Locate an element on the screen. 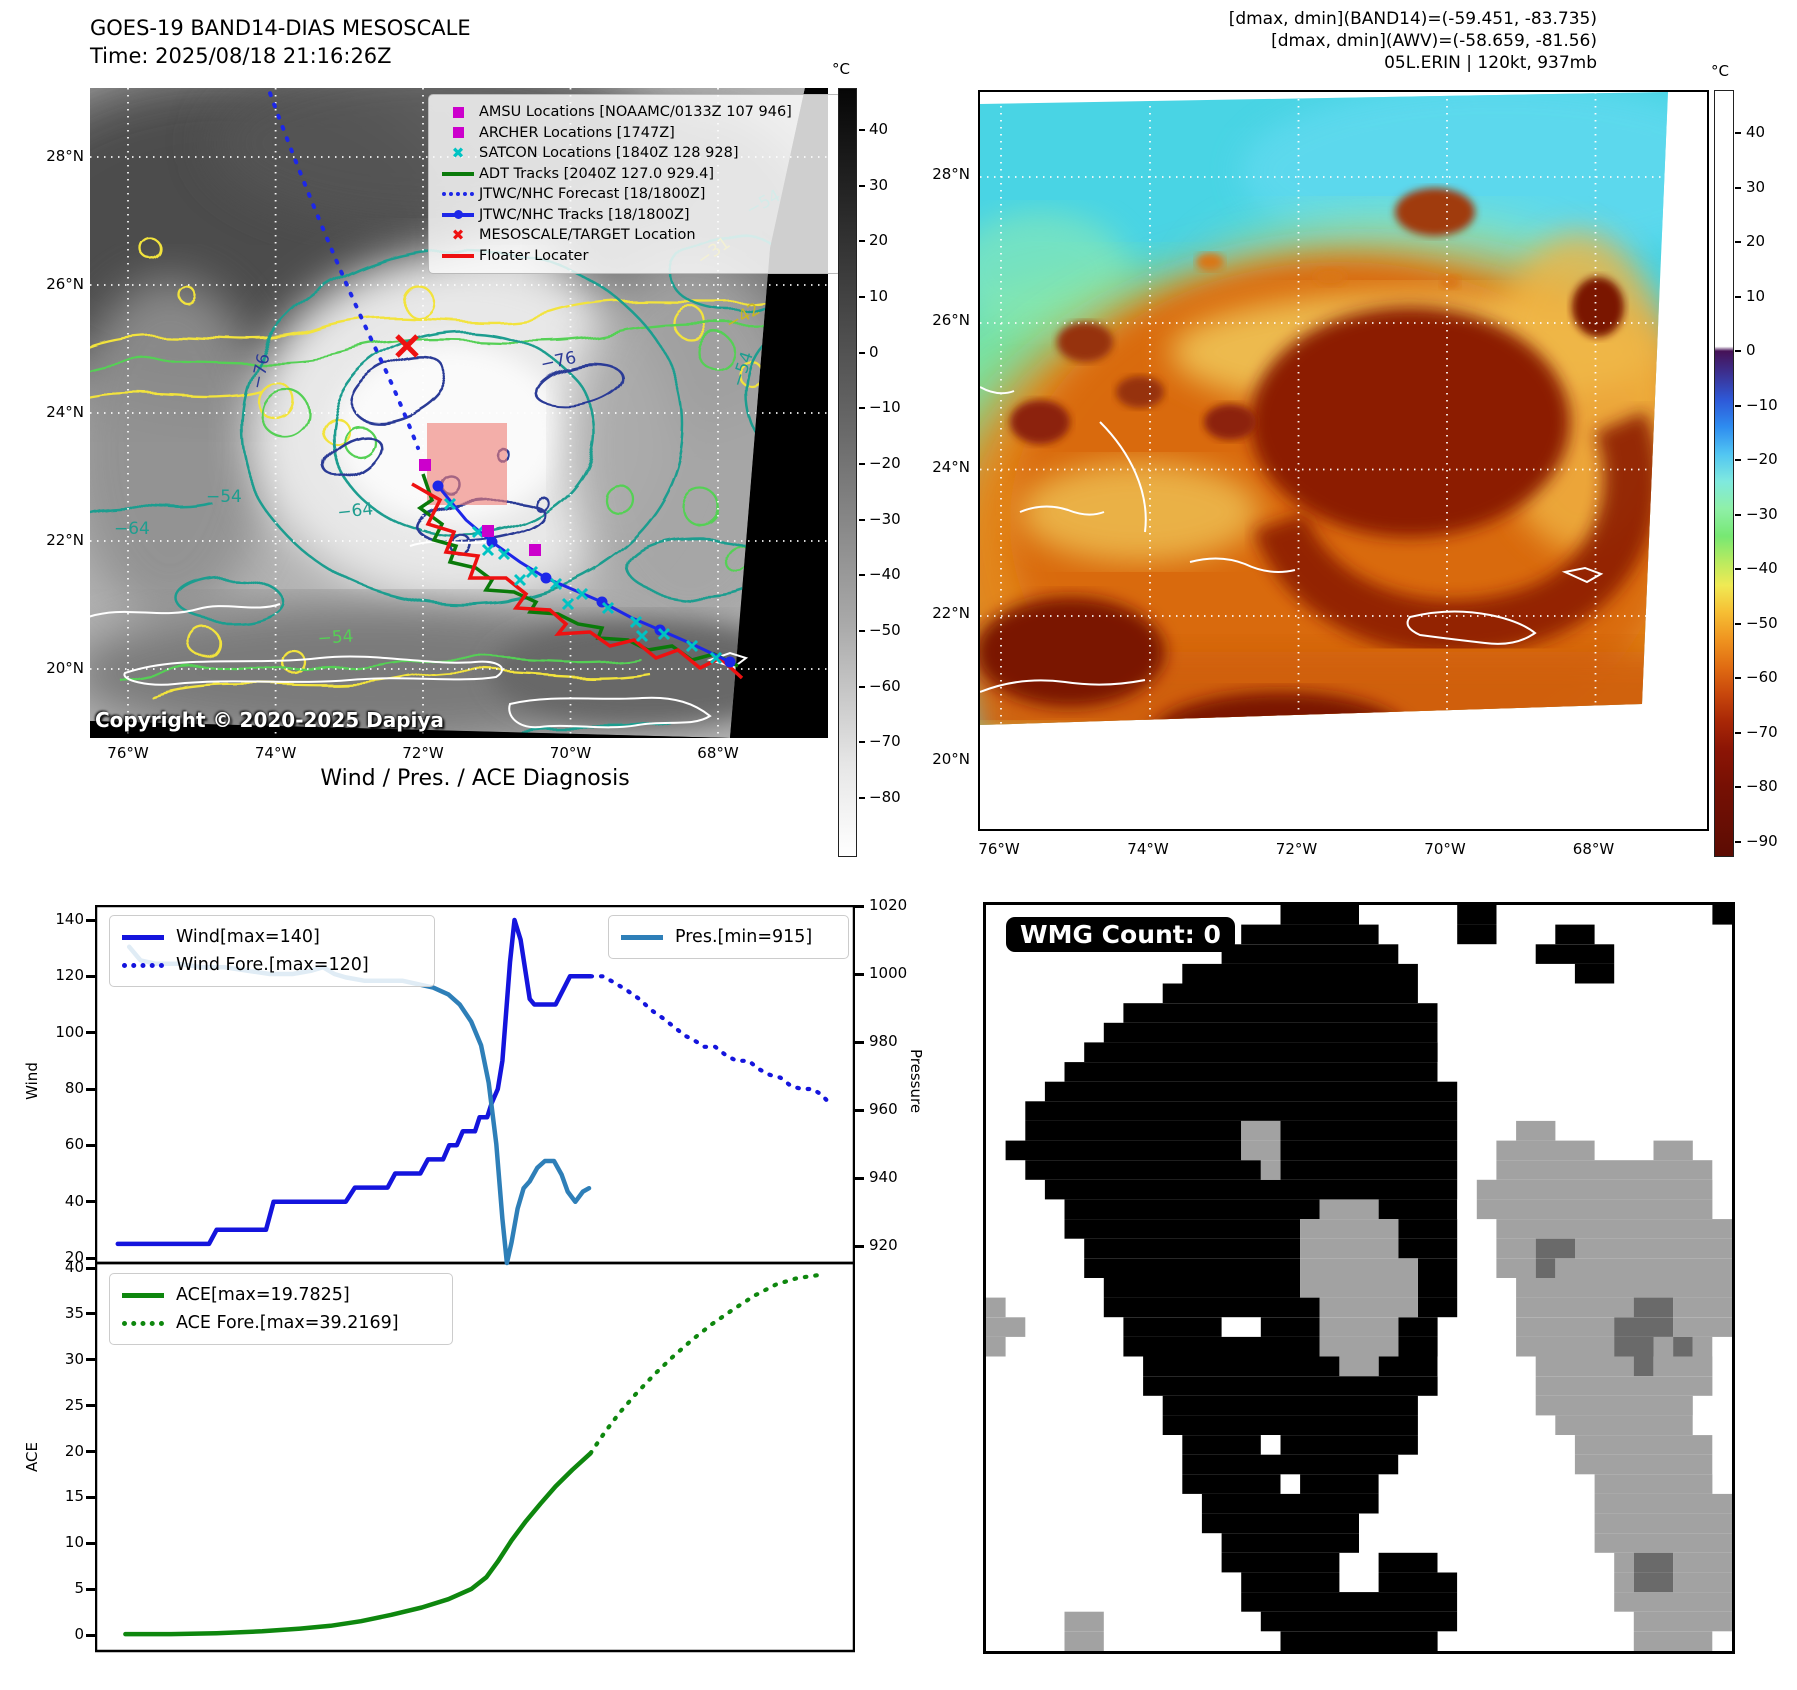 The width and height of the screenshot is (1797, 1690). pressure-legend: Pres.[min=915] is located at coordinates (728, 937).